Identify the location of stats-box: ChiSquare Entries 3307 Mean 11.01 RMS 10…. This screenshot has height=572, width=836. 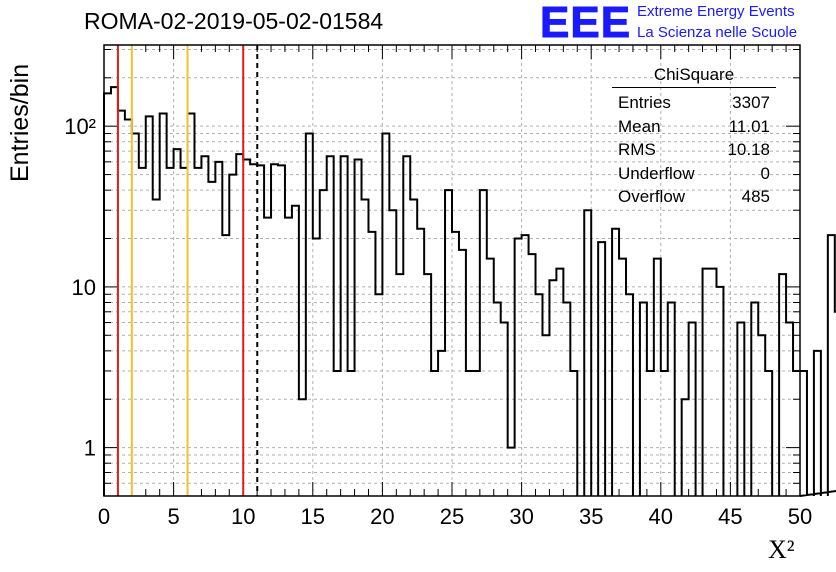
(694, 137).